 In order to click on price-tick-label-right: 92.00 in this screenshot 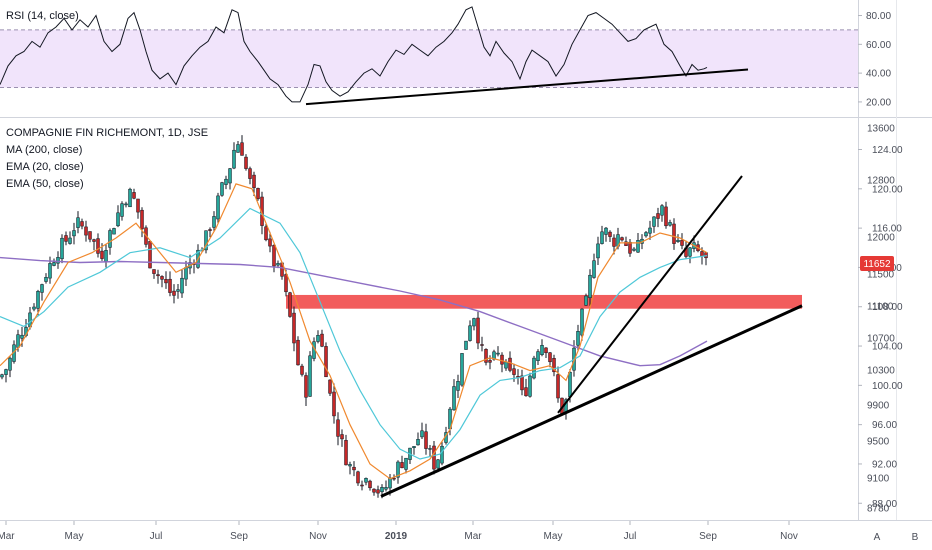, I will do `click(884, 464)`.